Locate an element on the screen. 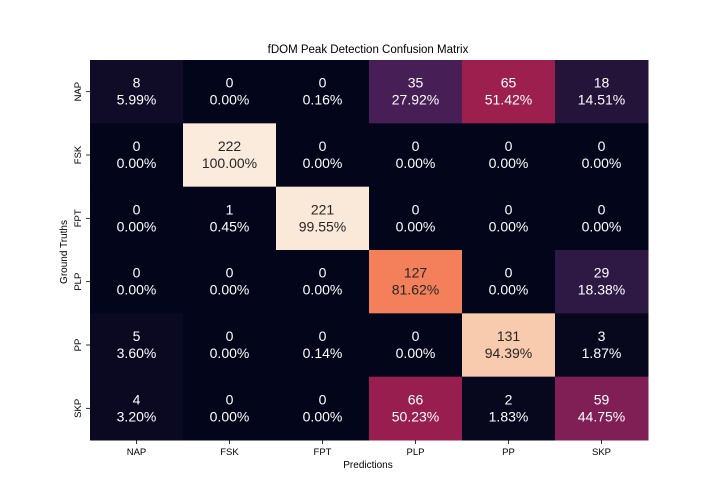  x-tick-label: SKP is located at coordinates (601, 452).